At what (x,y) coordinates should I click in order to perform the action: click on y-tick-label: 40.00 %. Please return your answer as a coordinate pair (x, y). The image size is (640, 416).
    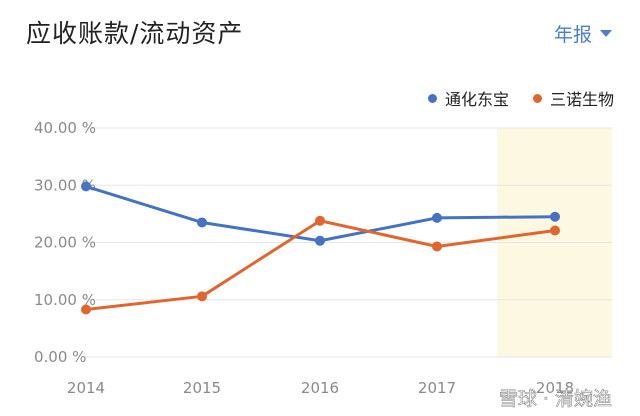
    Looking at the image, I should click on (65, 128).